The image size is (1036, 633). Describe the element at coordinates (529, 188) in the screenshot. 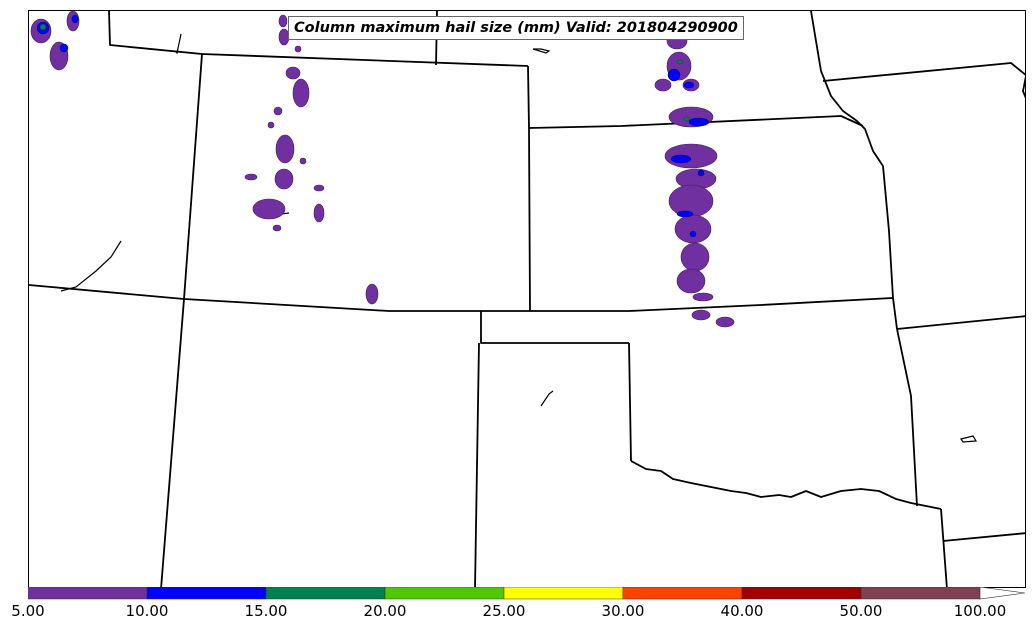

I see `colorado-kansas-border` at that location.